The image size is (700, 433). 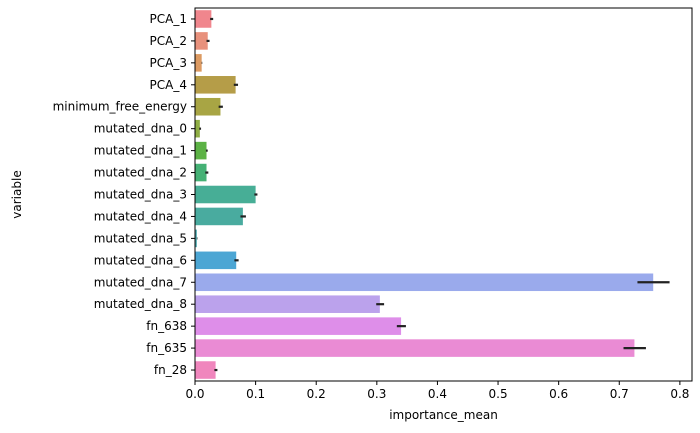 What do you see at coordinates (376, 394) in the screenshot?
I see `x-tick-label: 0.3` at bounding box center [376, 394].